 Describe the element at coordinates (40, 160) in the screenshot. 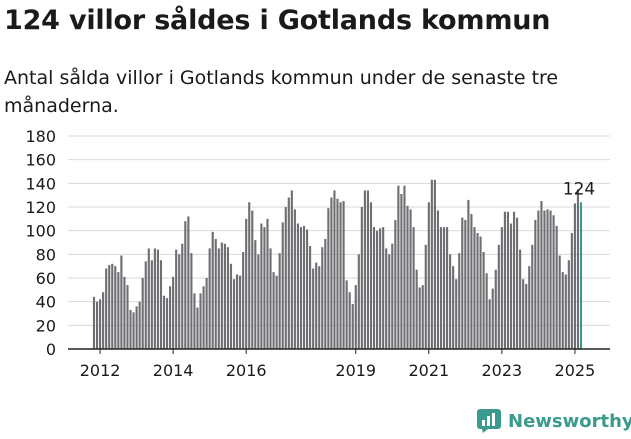

I see `y-tick-label: 160` at that location.